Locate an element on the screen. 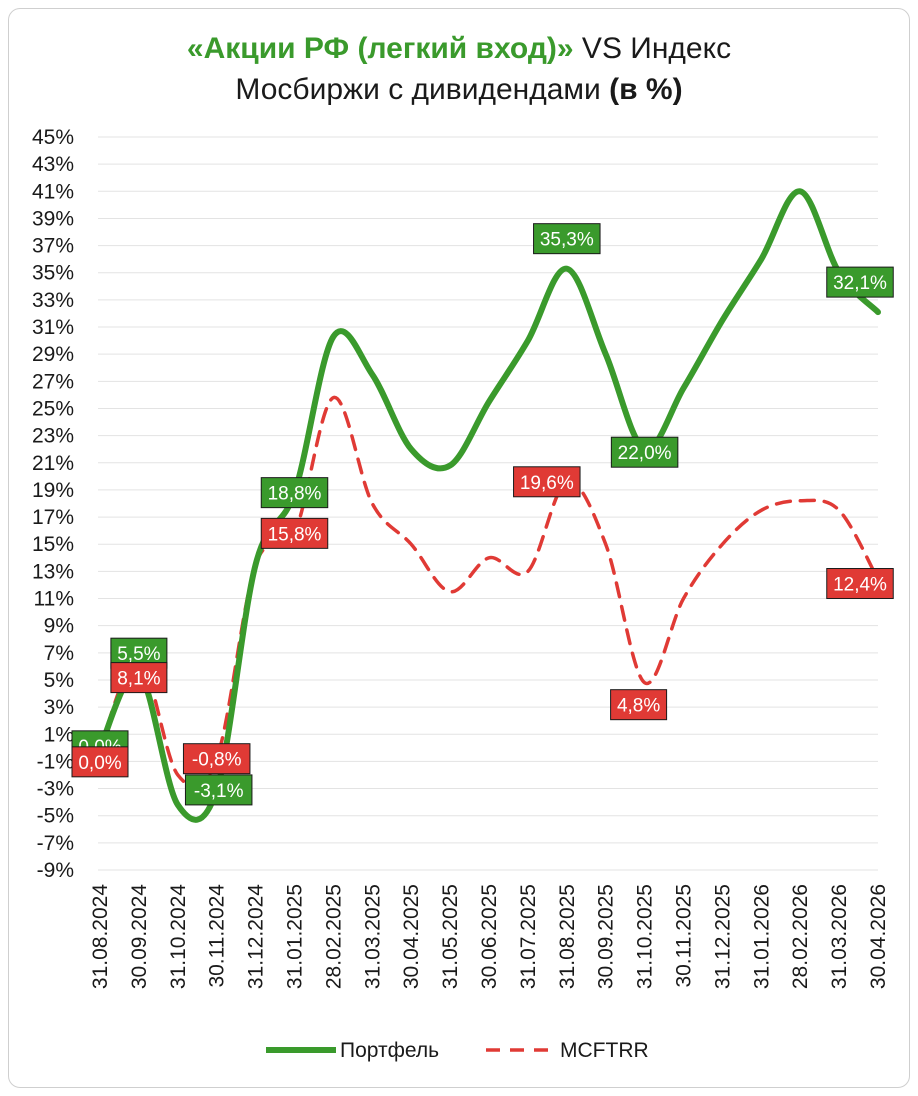  y-tick-label: 27% is located at coordinates (53, 381).